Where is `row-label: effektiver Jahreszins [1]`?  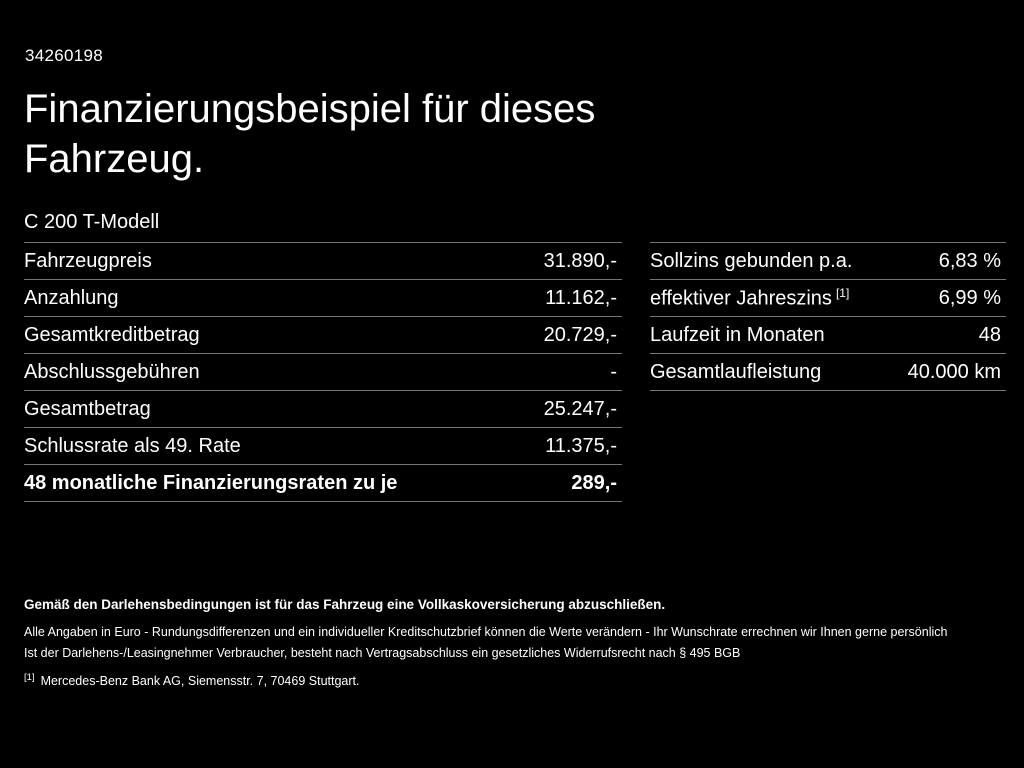 row-label: effektiver Jahreszins [1] is located at coordinates (750, 297).